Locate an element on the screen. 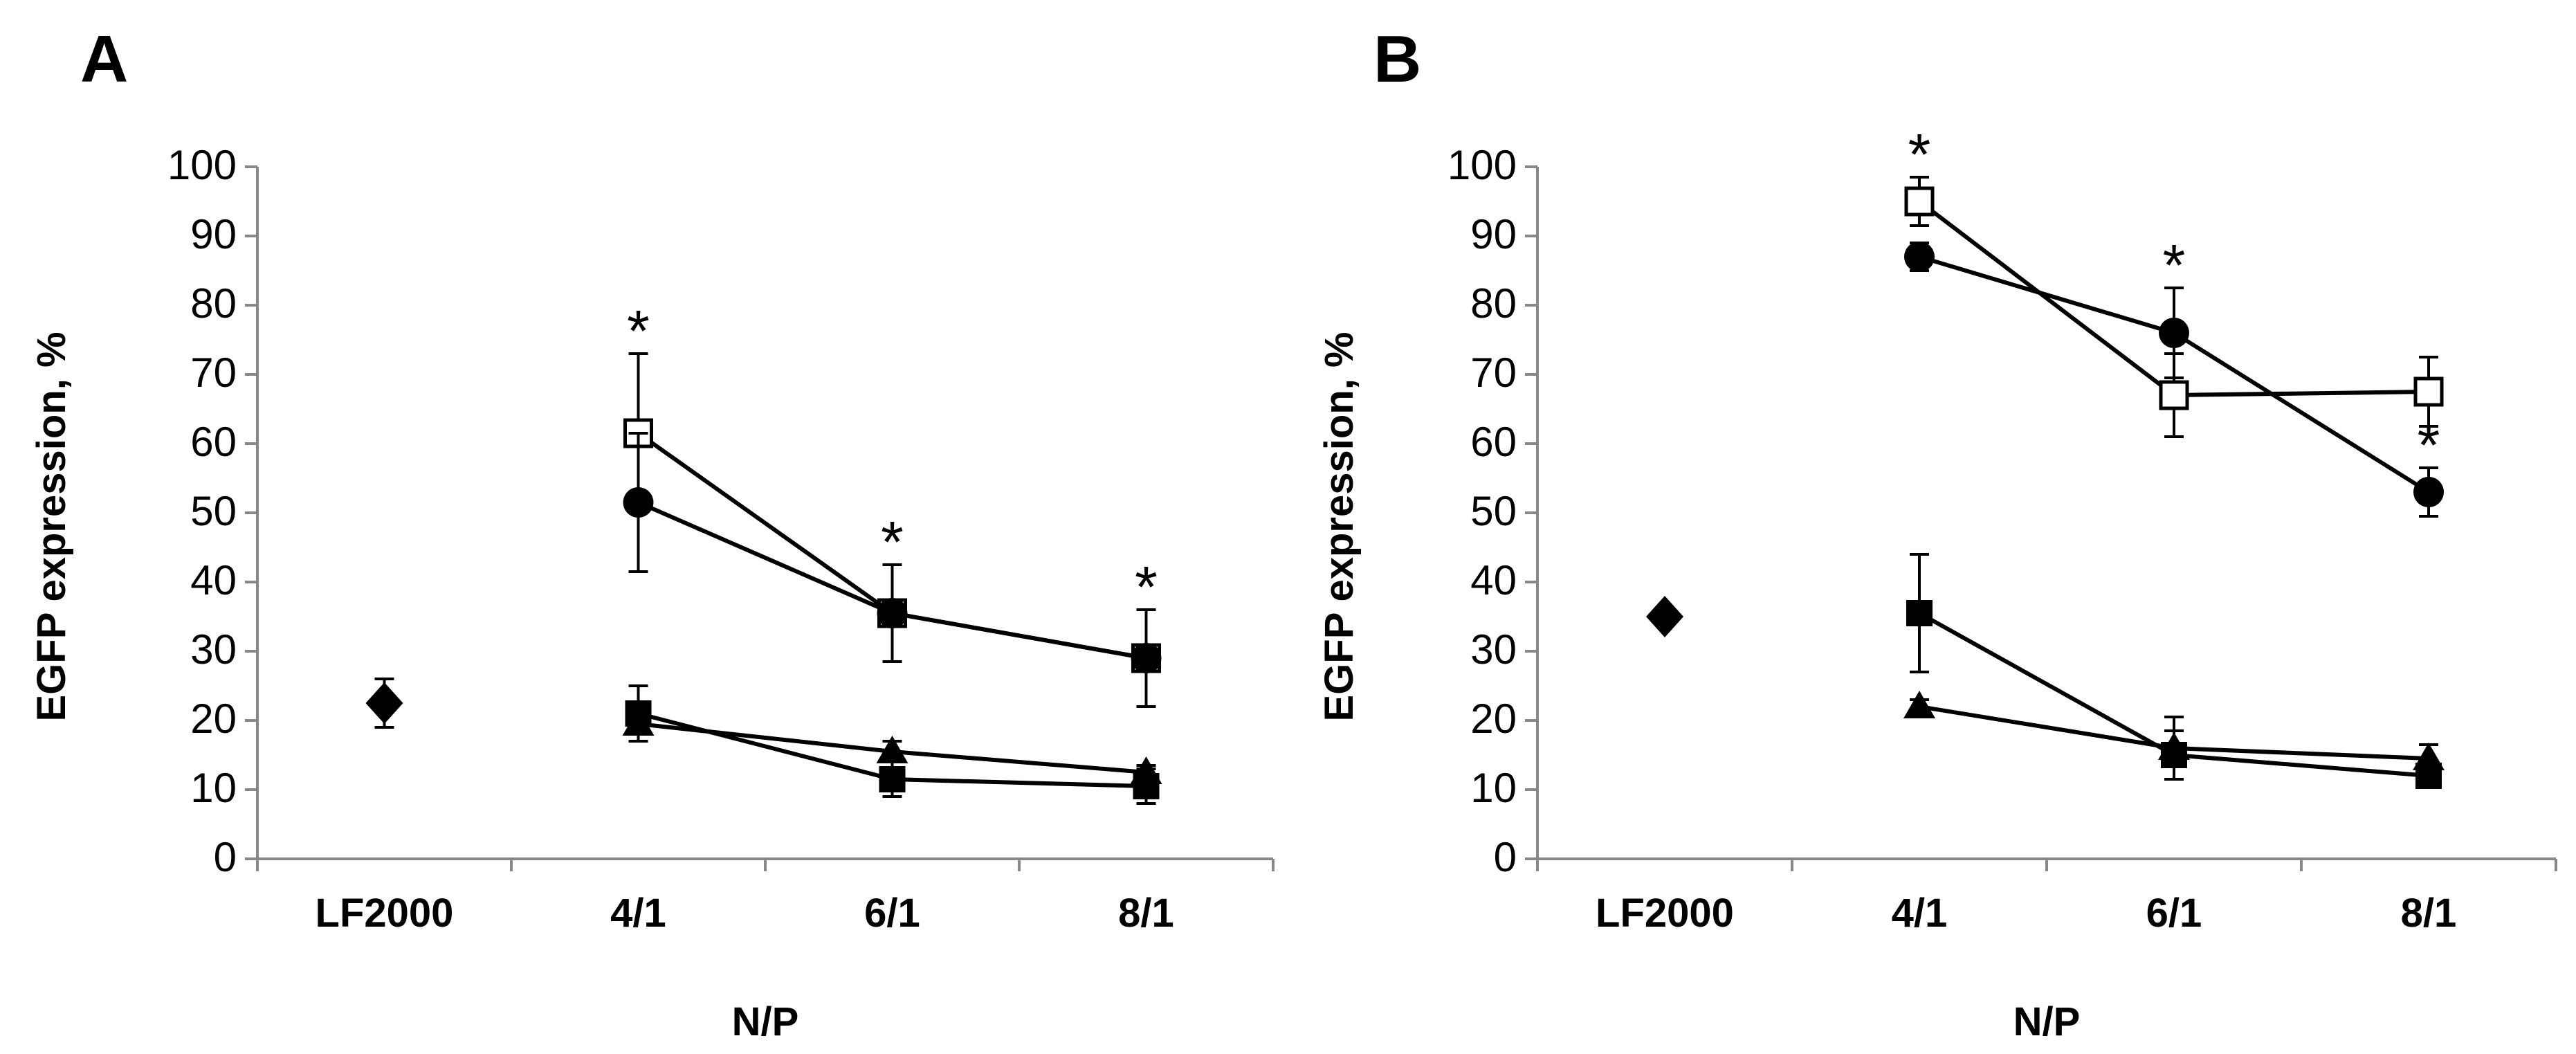 The image size is (2576, 1054). panel-letter-b: B is located at coordinates (1397, 59).